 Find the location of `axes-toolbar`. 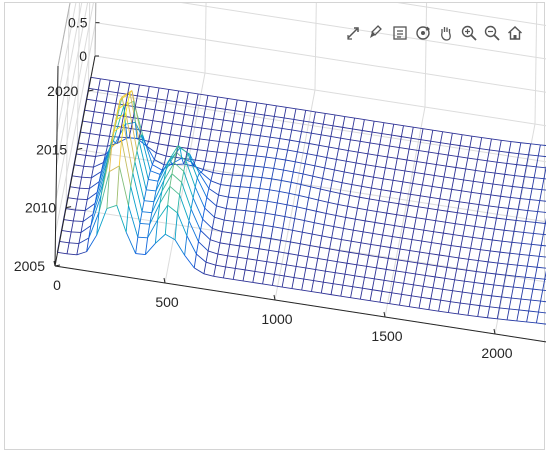

axes-toolbar is located at coordinates (434, 34).